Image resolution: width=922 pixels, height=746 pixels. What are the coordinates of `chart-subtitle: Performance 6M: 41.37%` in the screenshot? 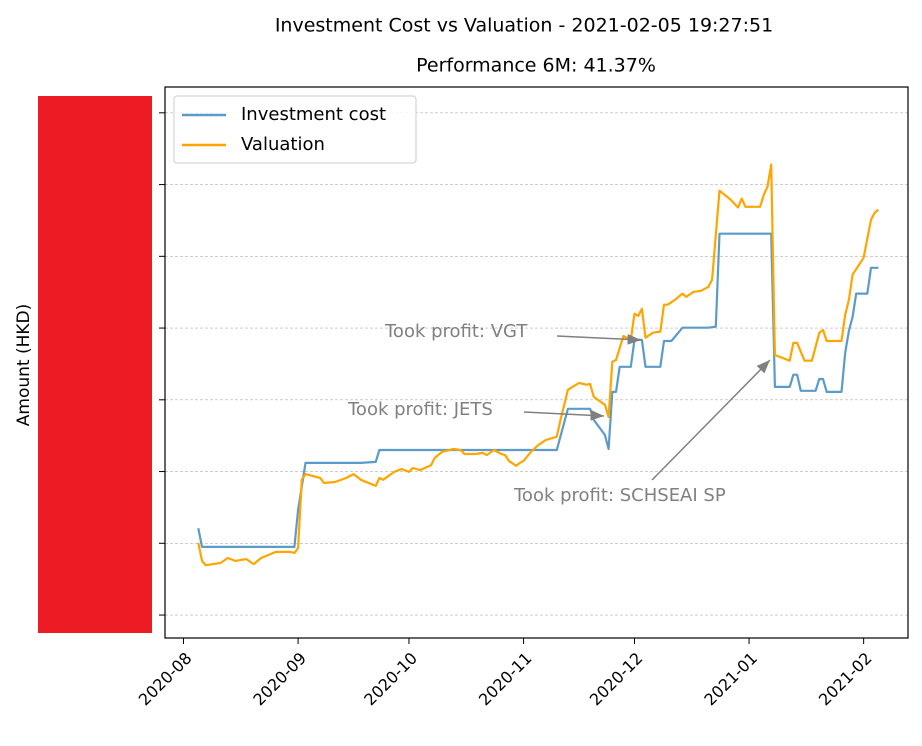 It's located at (536, 66).